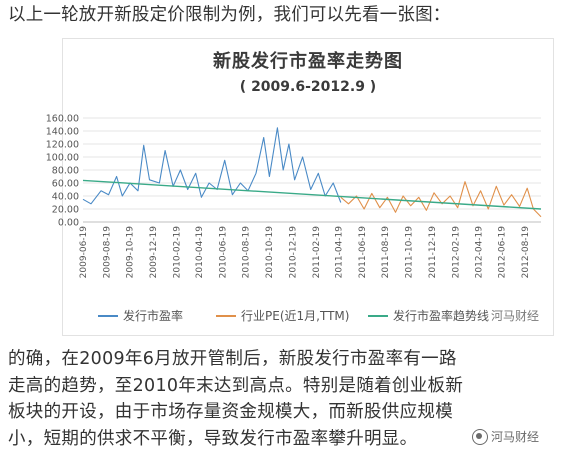  I want to click on x-tick-label: 2012-02-19, so click(456, 252).